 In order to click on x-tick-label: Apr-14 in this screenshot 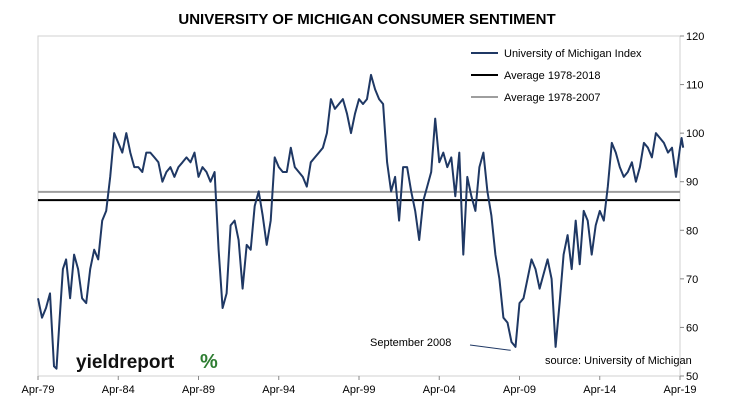, I will do `click(599, 390)`.